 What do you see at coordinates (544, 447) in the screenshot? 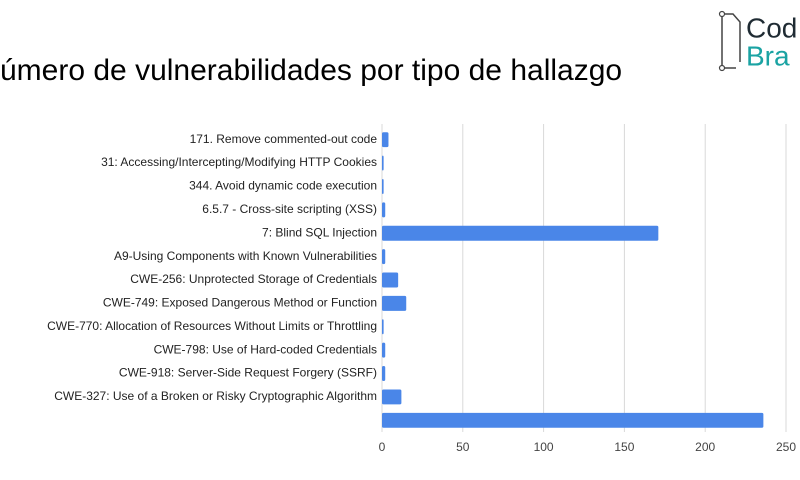
I see `x-tick-label: 100` at bounding box center [544, 447].